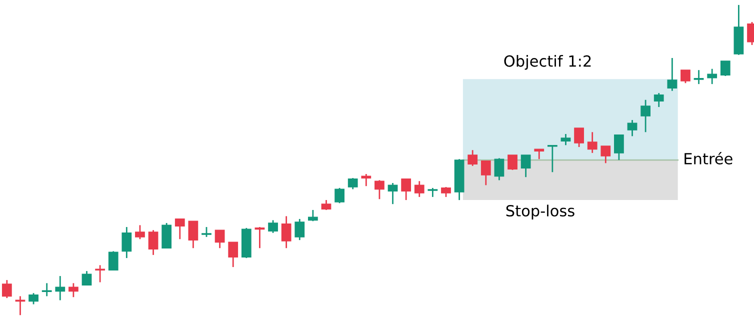  I want to click on band-label: Stop-loss, so click(540, 212).